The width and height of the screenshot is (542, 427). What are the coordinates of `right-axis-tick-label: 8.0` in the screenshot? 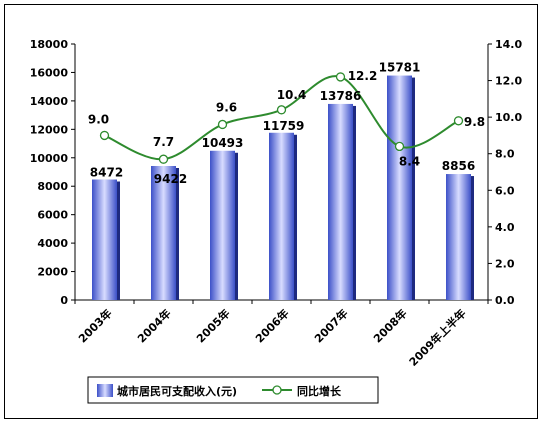 It's located at (505, 154).